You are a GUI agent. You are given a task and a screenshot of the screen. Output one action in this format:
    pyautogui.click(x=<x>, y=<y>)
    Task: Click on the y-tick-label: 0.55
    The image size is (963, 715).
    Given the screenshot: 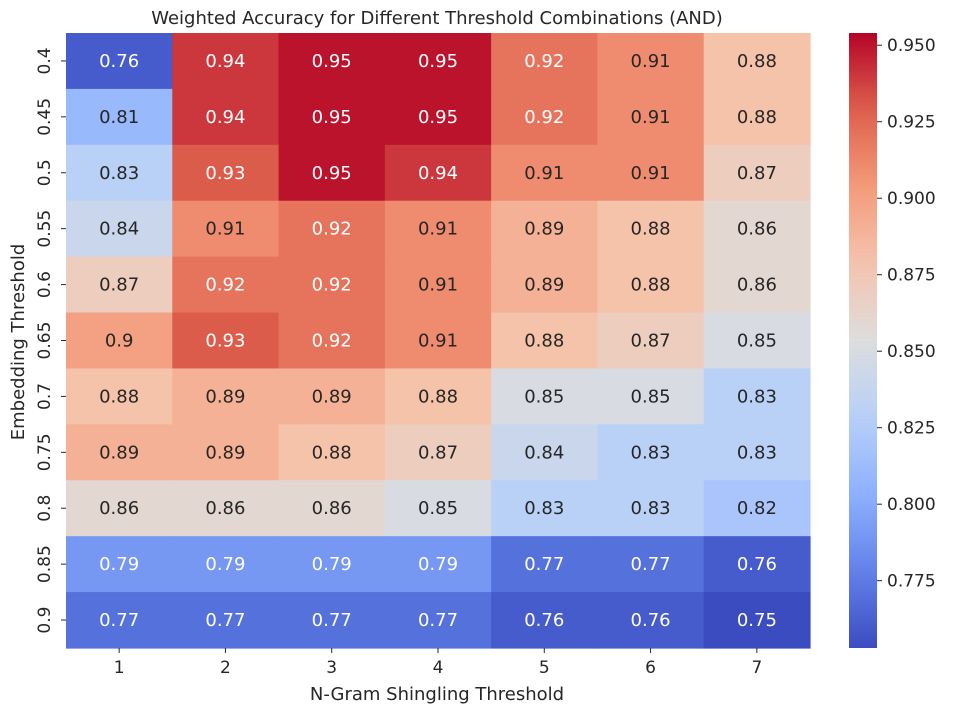 What is the action you would take?
    pyautogui.click(x=45, y=229)
    